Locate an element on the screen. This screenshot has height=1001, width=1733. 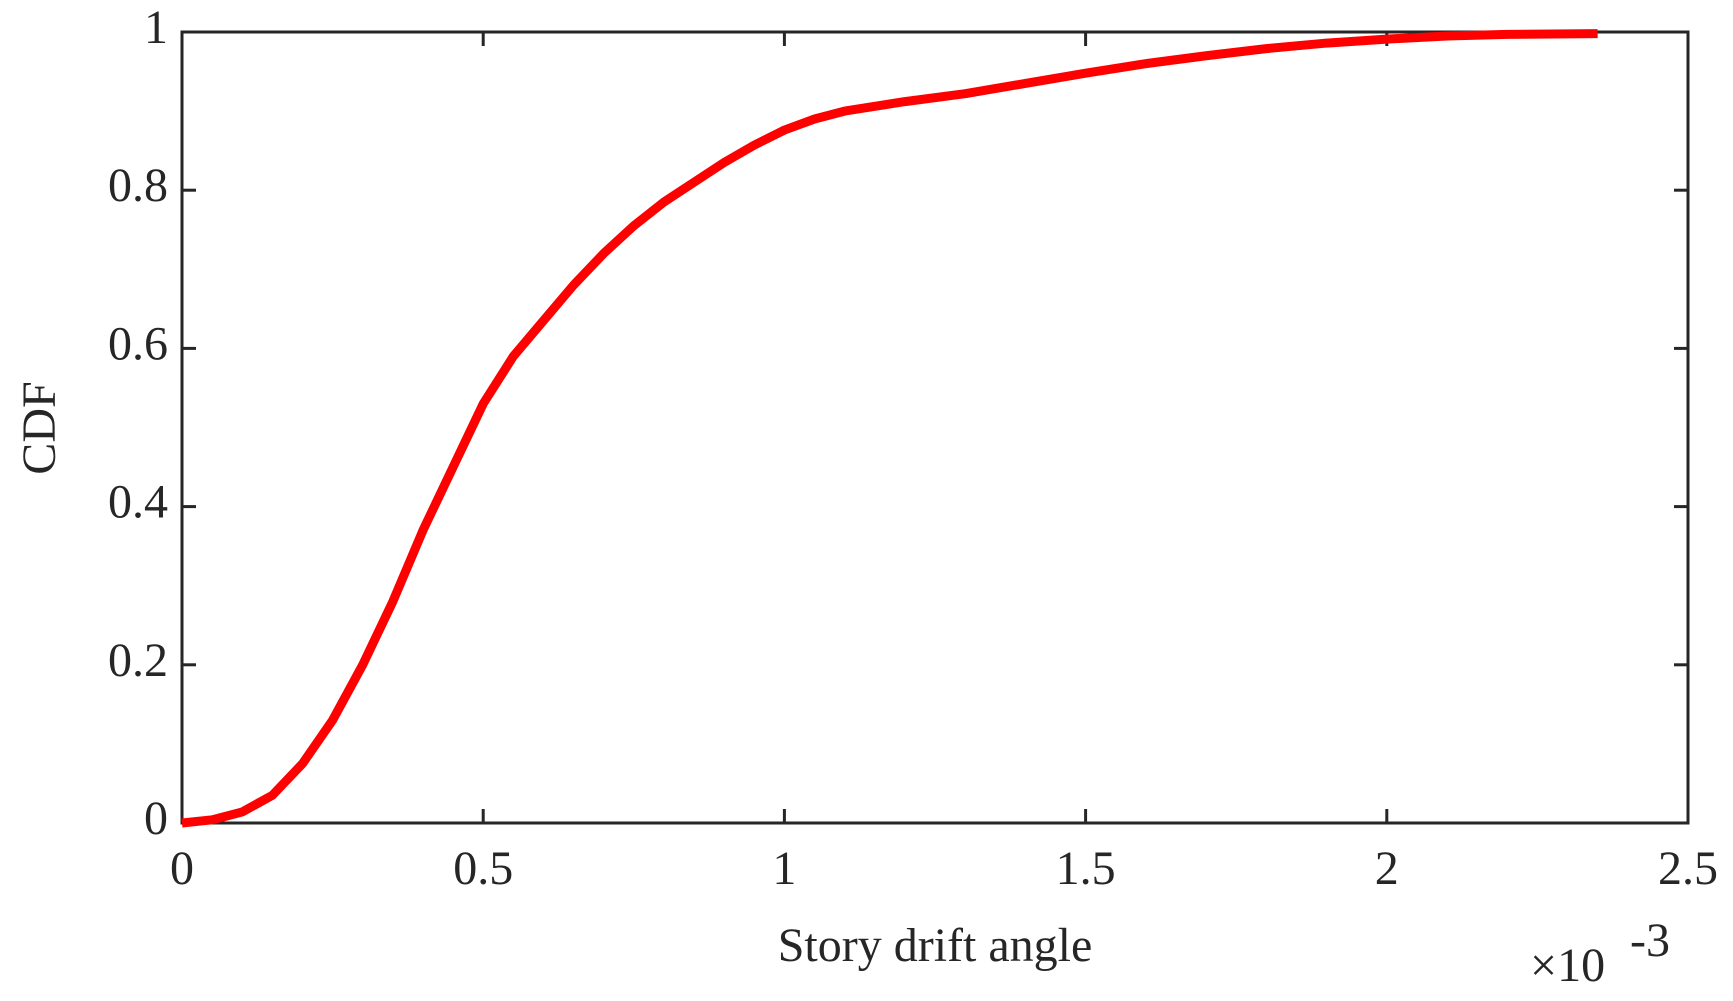
x-exponent-power: -3 is located at coordinates (1650, 940).